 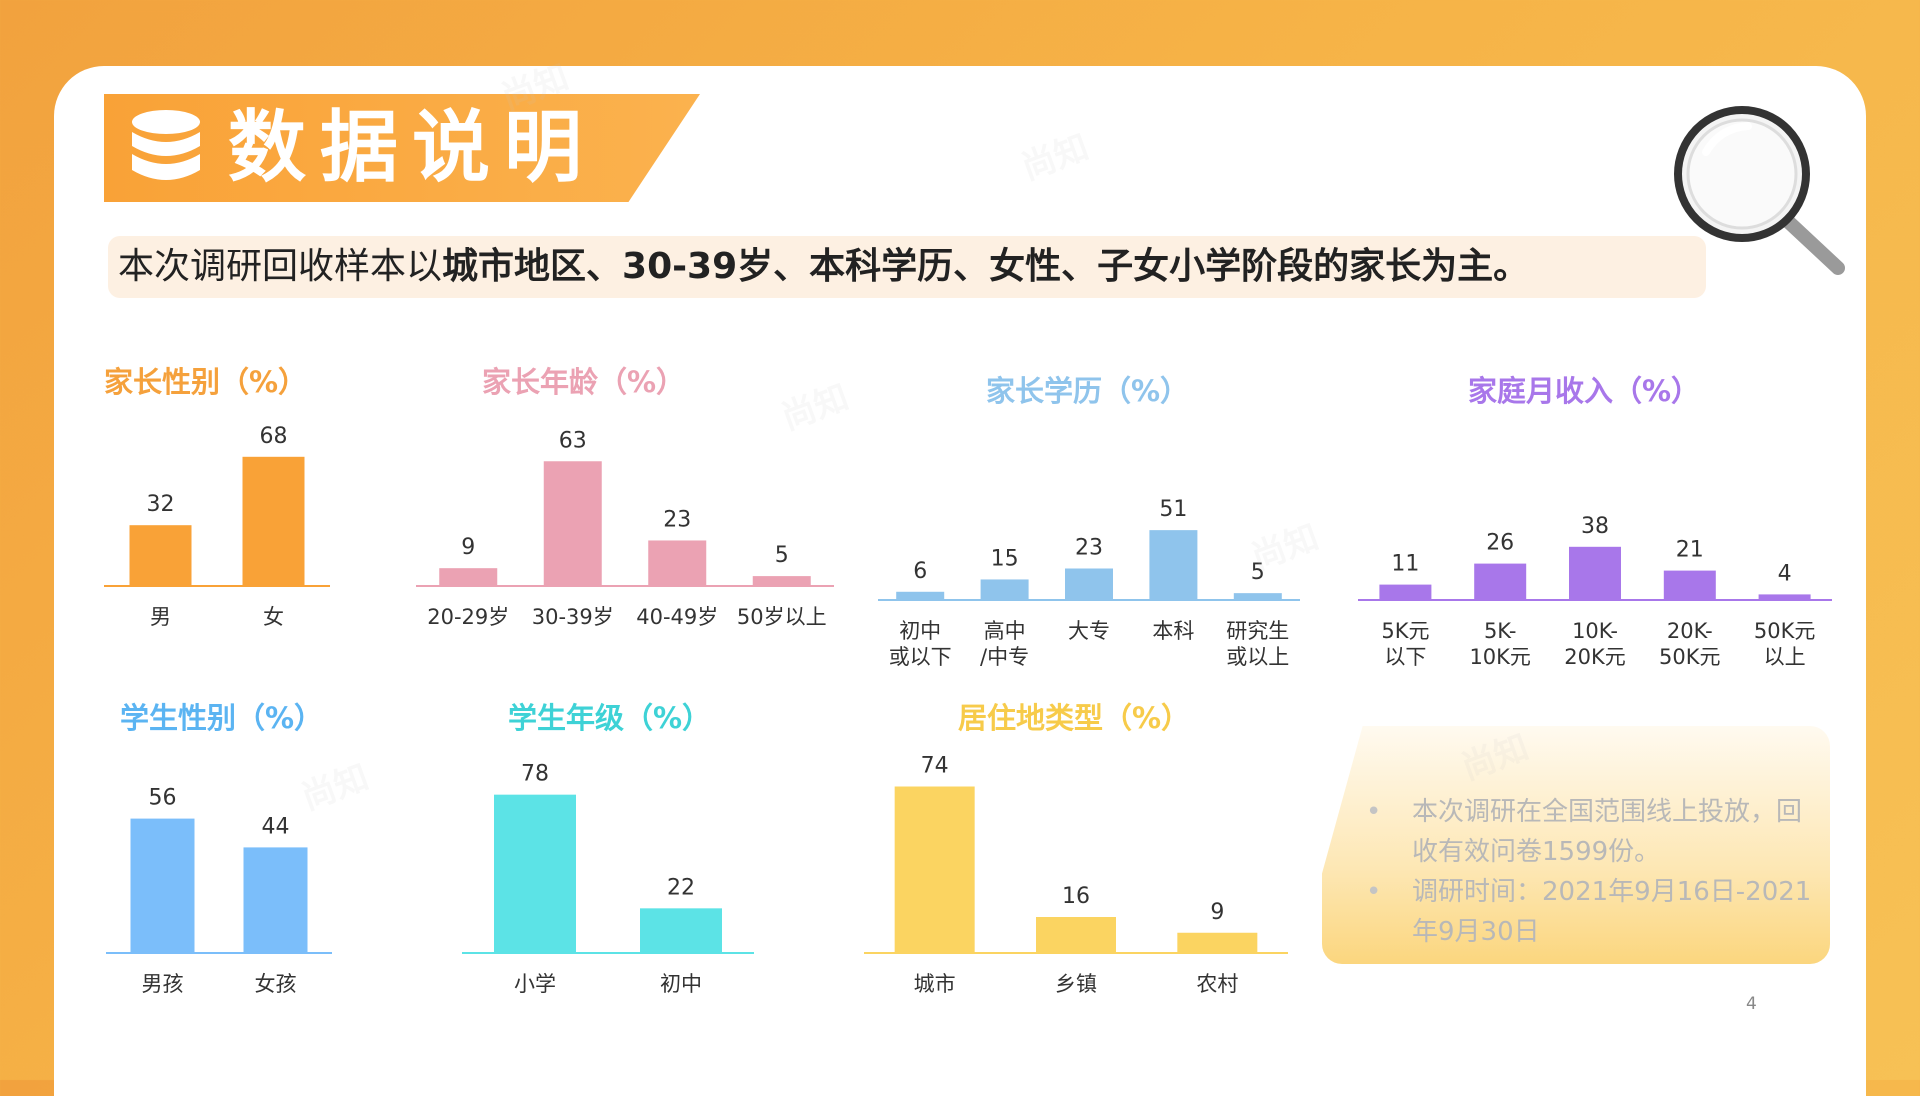 What do you see at coordinates (1595, 631) in the screenshot?
I see `category-label: 10K-` at bounding box center [1595, 631].